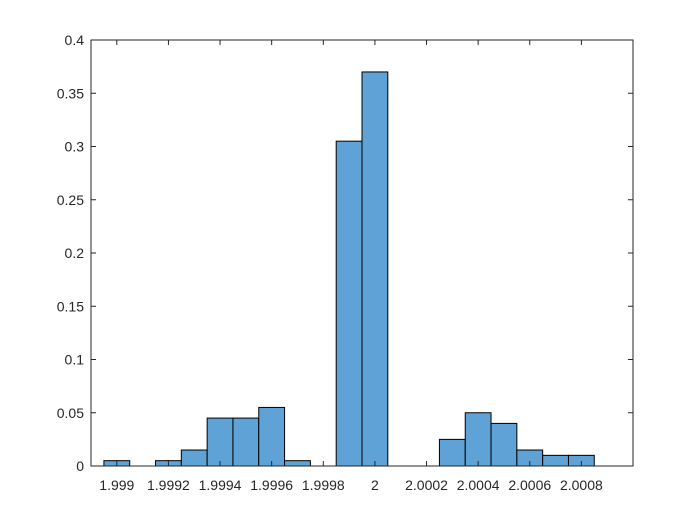 Image resolution: width=700 pixels, height=525 pixels. Describe the element at coordinates (116, 485) in the screenshot. I see `x-tick-label: 1.999` at that location.